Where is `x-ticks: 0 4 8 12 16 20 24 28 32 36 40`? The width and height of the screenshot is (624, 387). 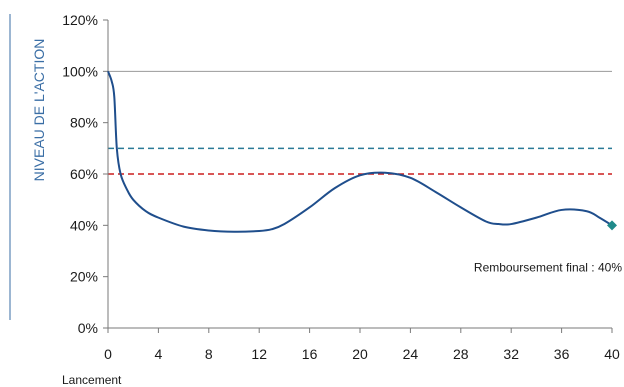 x-ticks: 0 4 8 12 16 20 24 28 32 36 40 is located at coordinates (362, 345).